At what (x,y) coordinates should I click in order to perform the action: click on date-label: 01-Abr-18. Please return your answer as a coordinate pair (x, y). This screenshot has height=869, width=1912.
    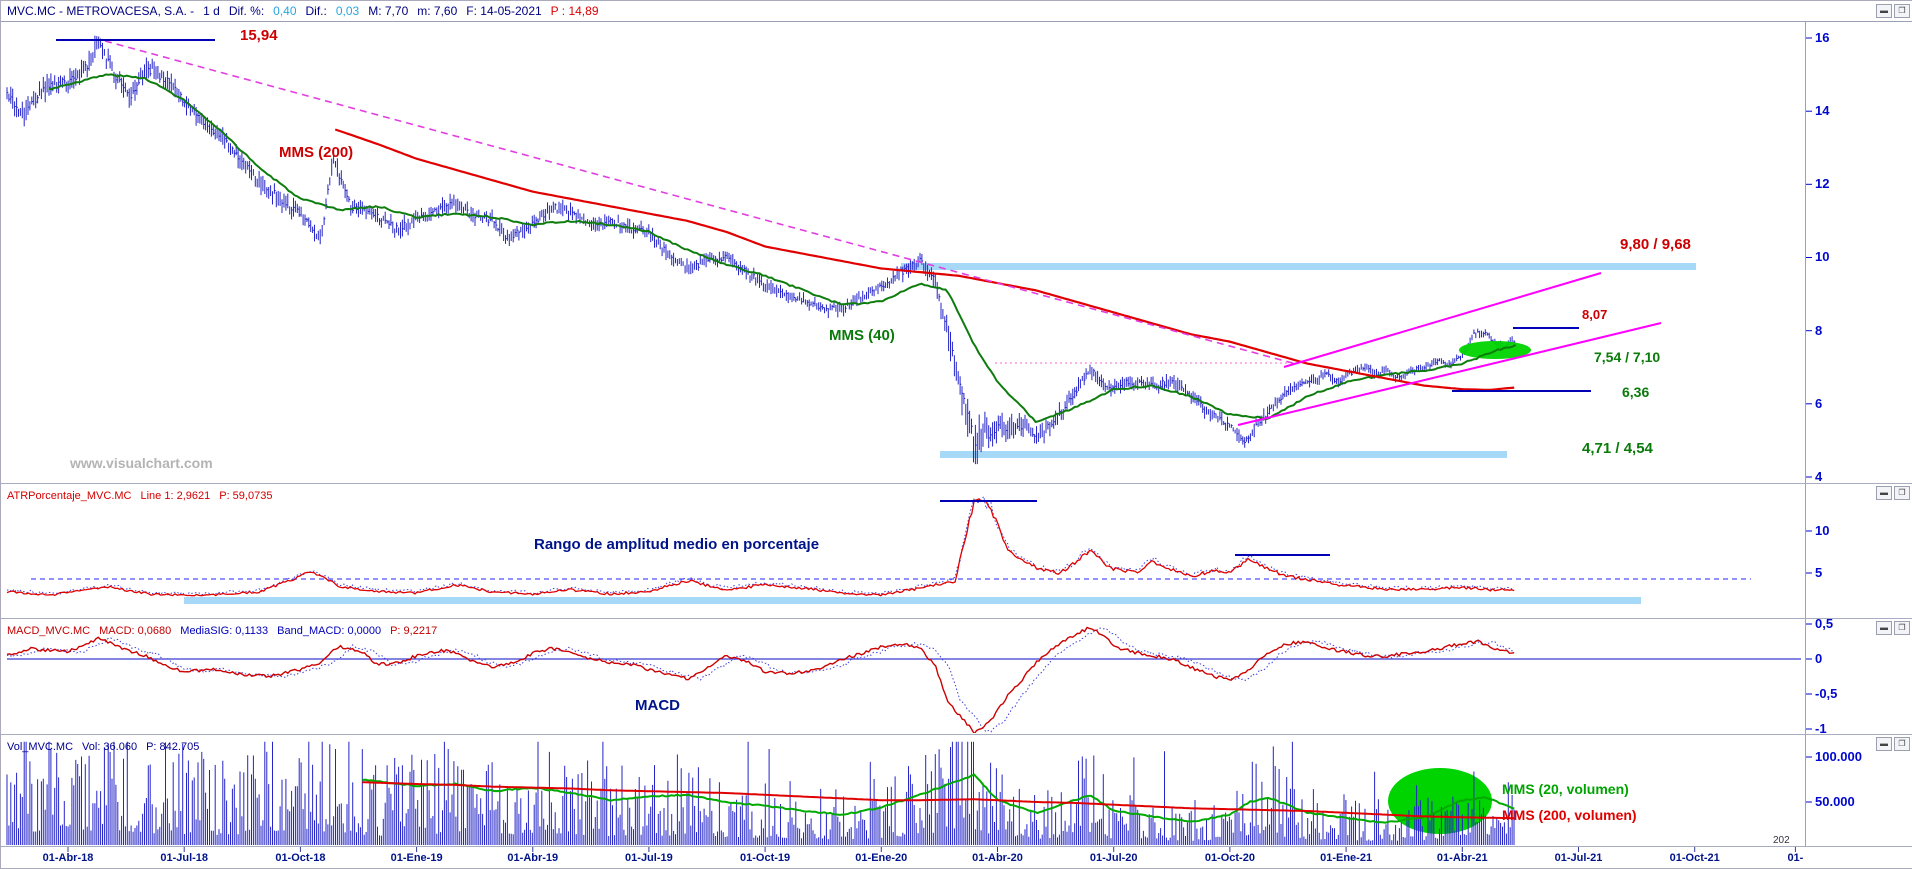
    Looking at the image, I should click on (68, 858).